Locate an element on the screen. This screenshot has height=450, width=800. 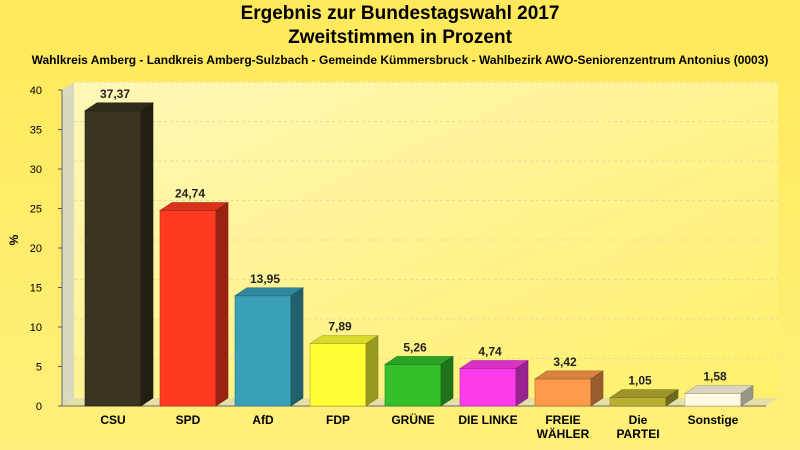
x-tick-label: AfD is located at coordinates (263, 420).